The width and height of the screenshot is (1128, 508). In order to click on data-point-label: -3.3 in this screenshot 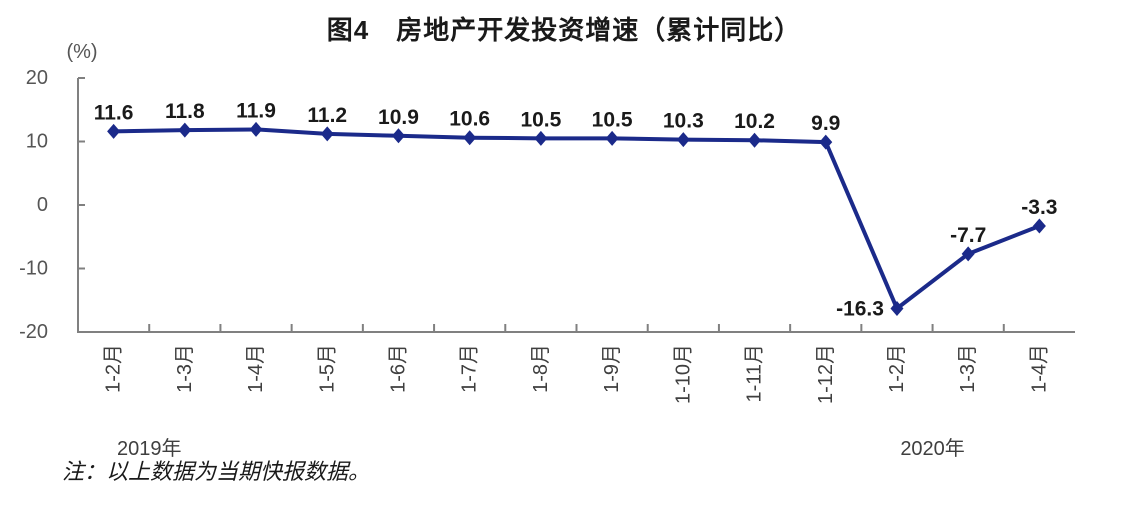, I will do `click(1039, 207)`.